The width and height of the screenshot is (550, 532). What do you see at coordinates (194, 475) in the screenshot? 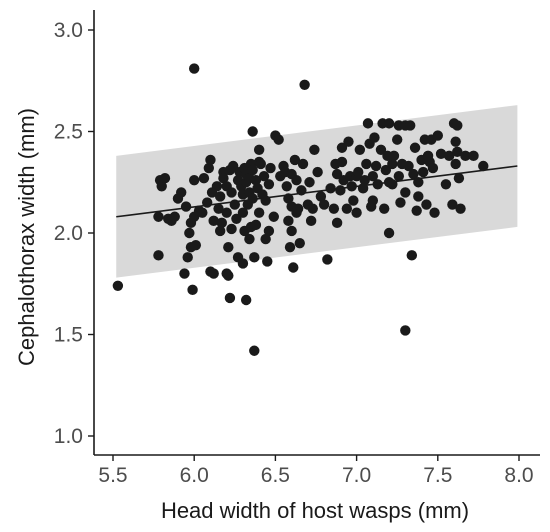
I see `x-tick-label: 6.0` at bounding box center [194, 475].